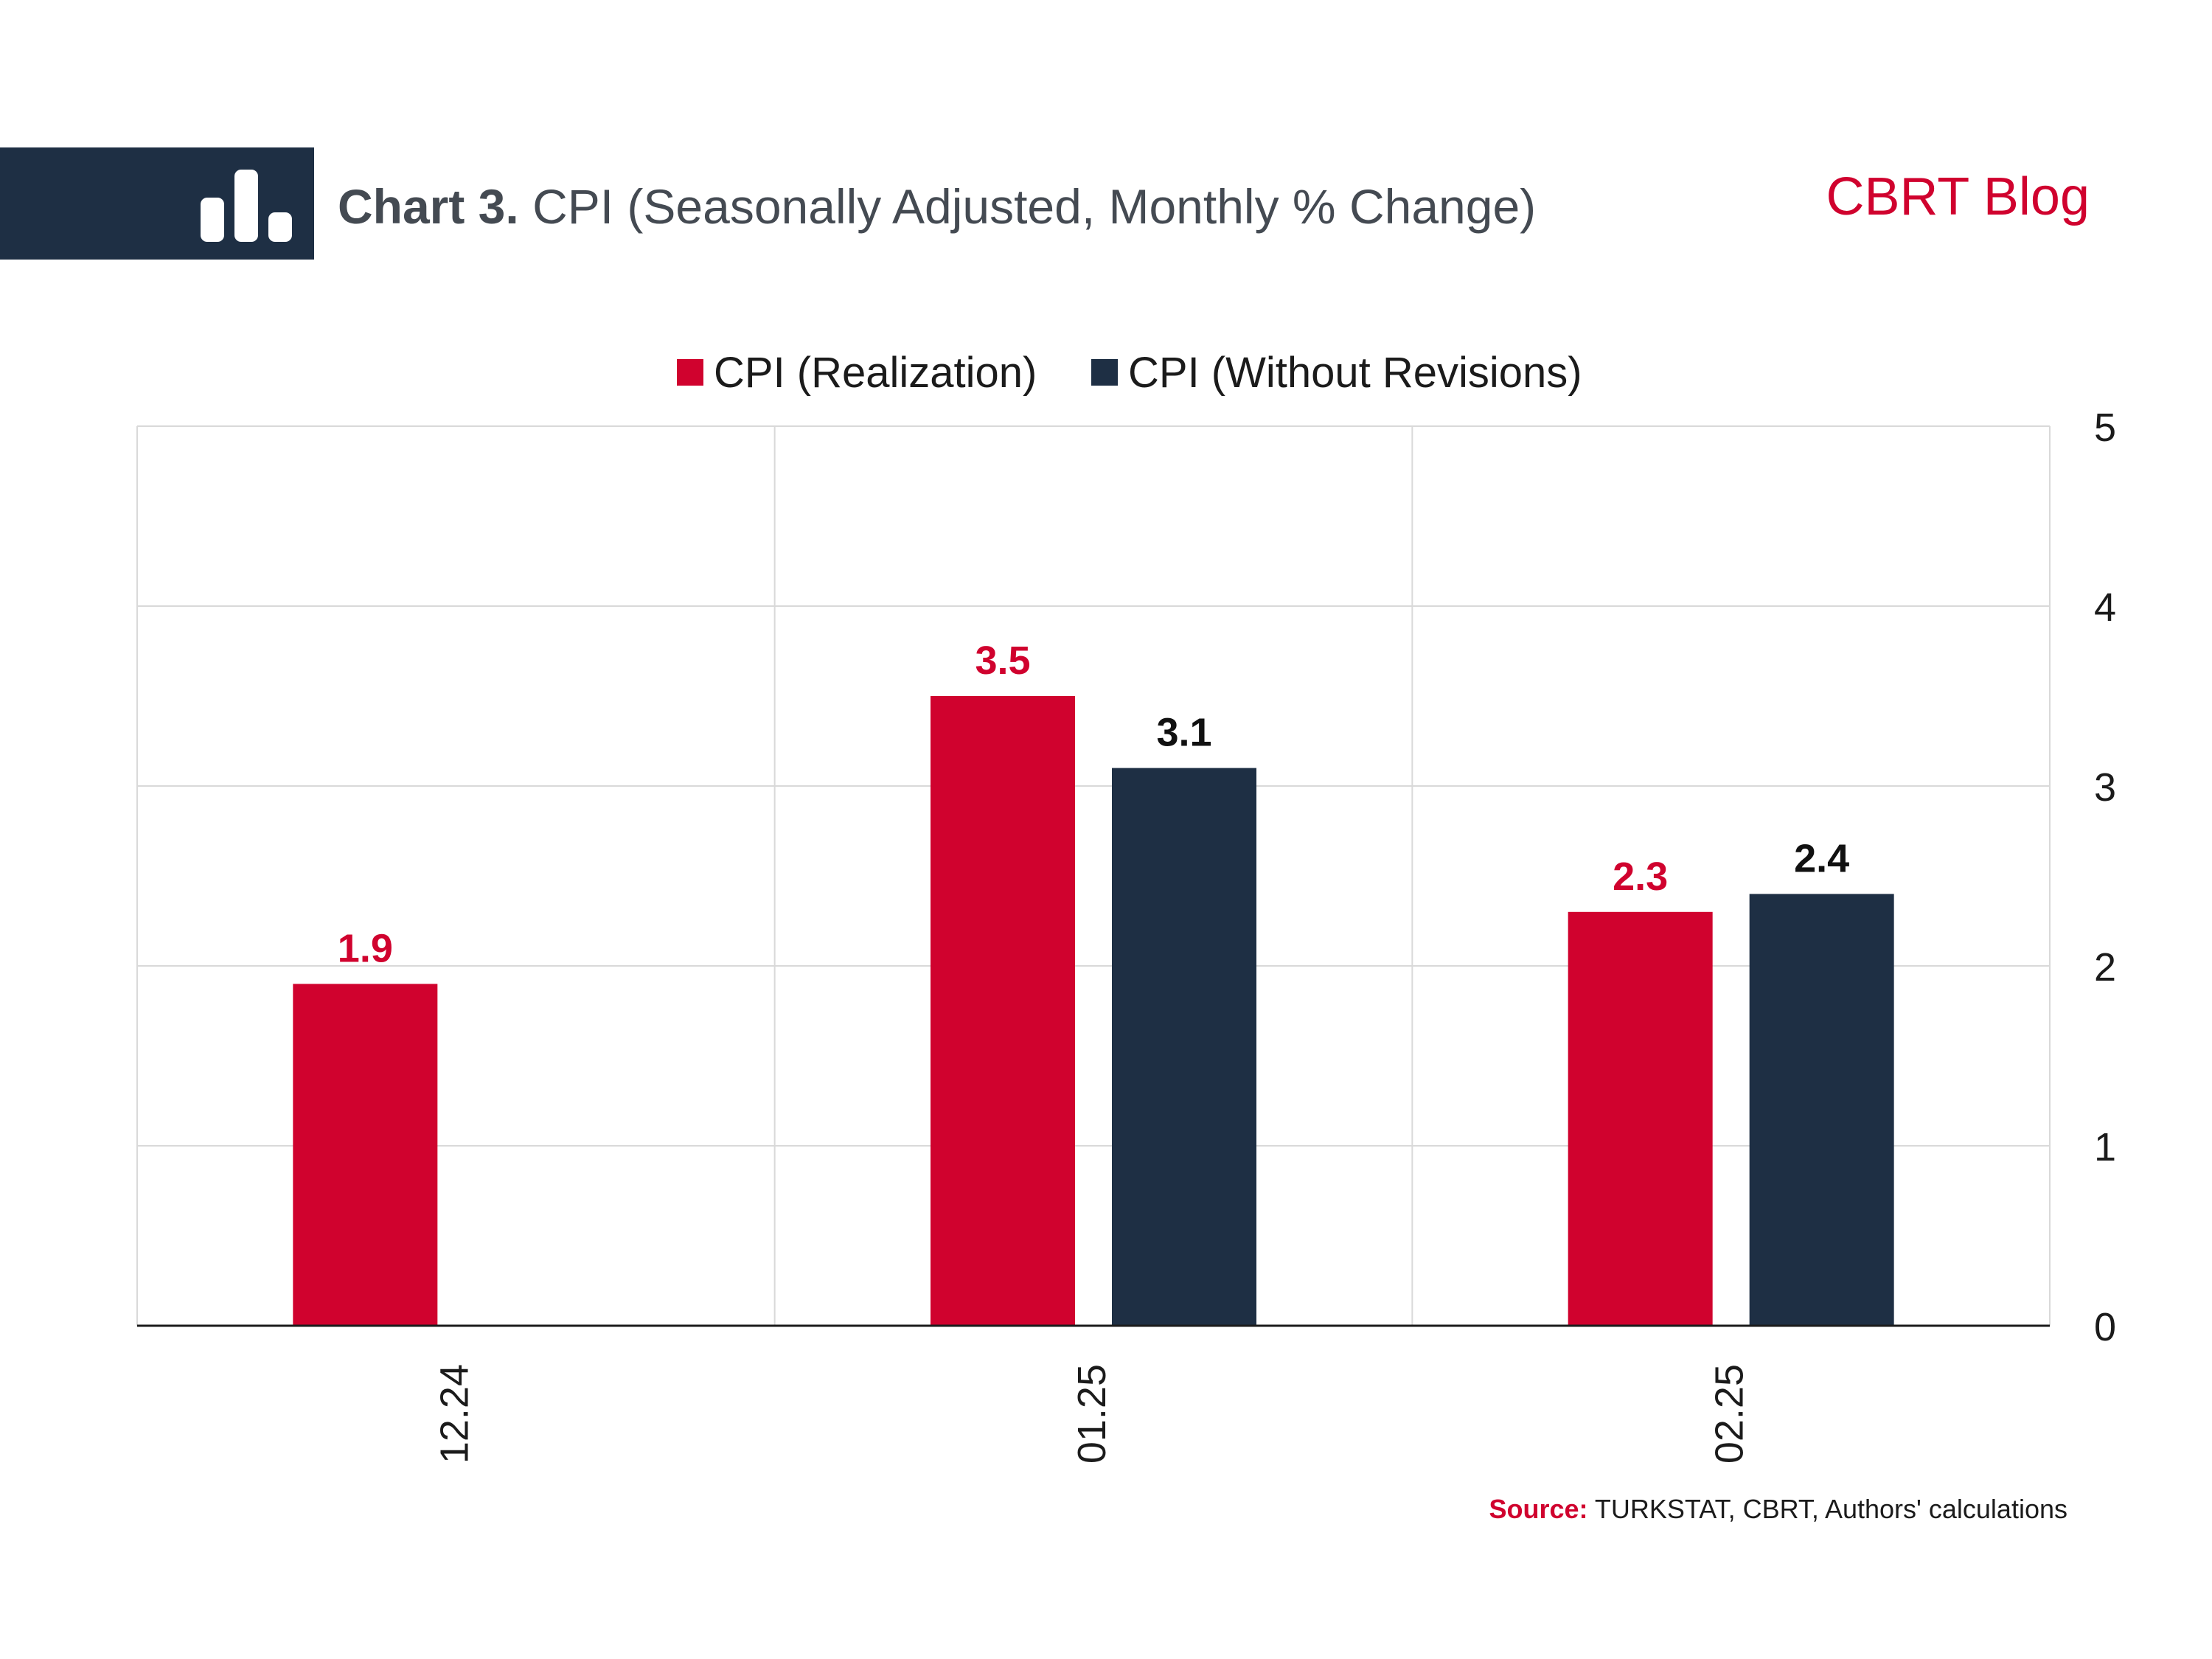  I want to click on legend-label-without-revisions: CPI (Without Revisions), so click(1355, 372).